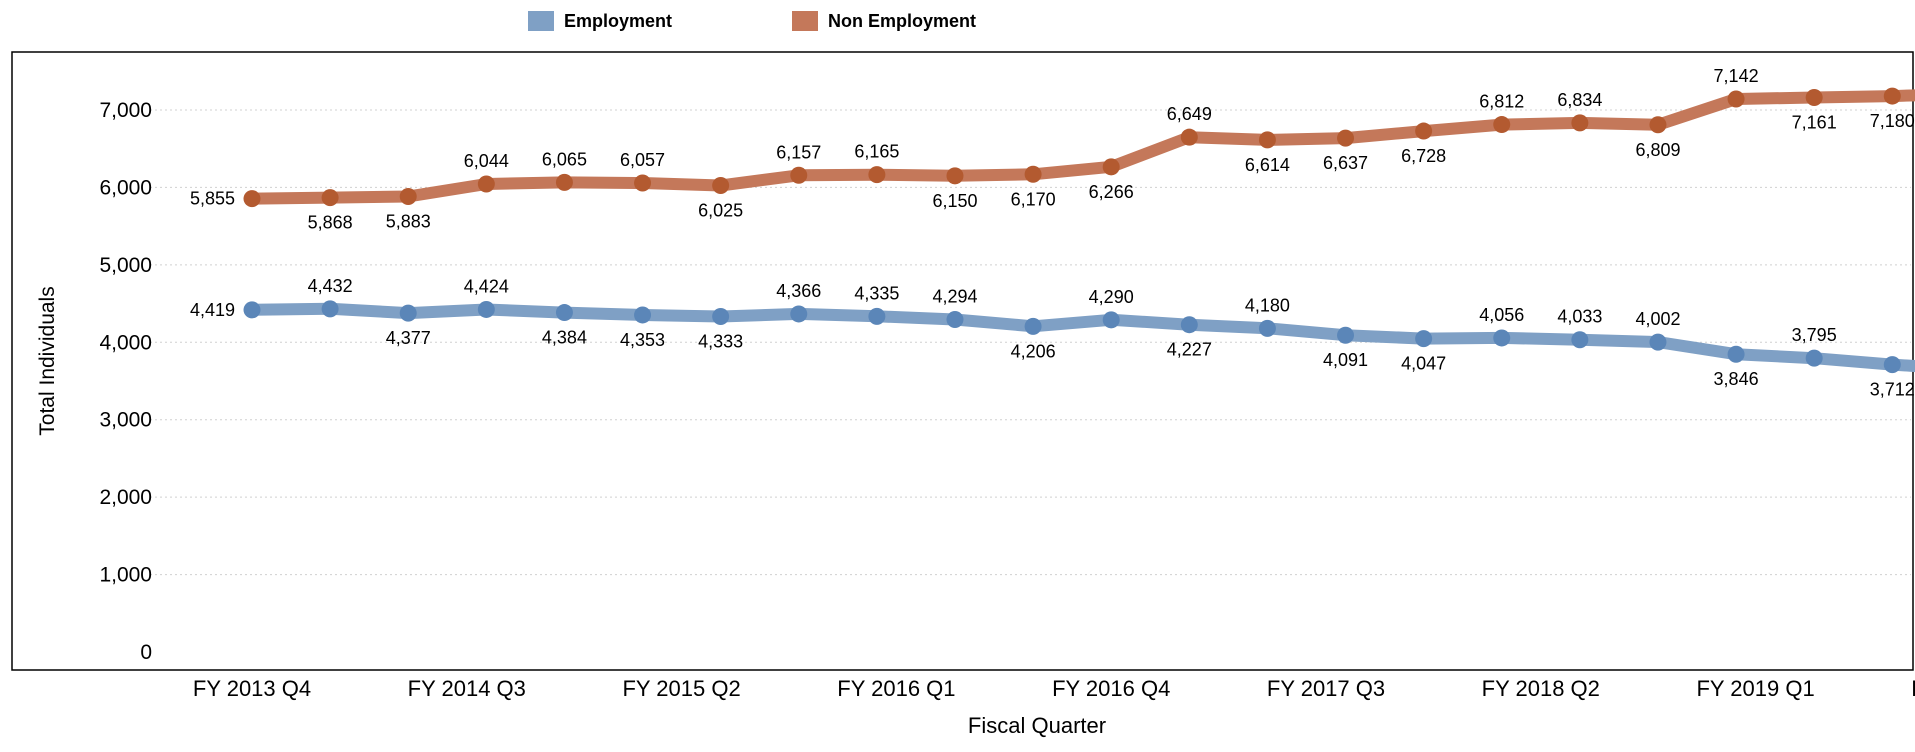 The height and width of the screenshot is (752, 1915). What do you see at coordinates (1326, 688) in the screenshot?
I see `x-tick-label: FY 2017 Q3` at bounding box center [1326, 688].